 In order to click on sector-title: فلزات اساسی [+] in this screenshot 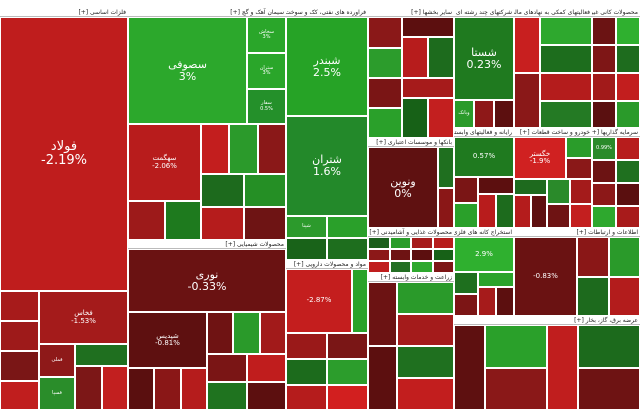, I will do `click(64, 12)`.